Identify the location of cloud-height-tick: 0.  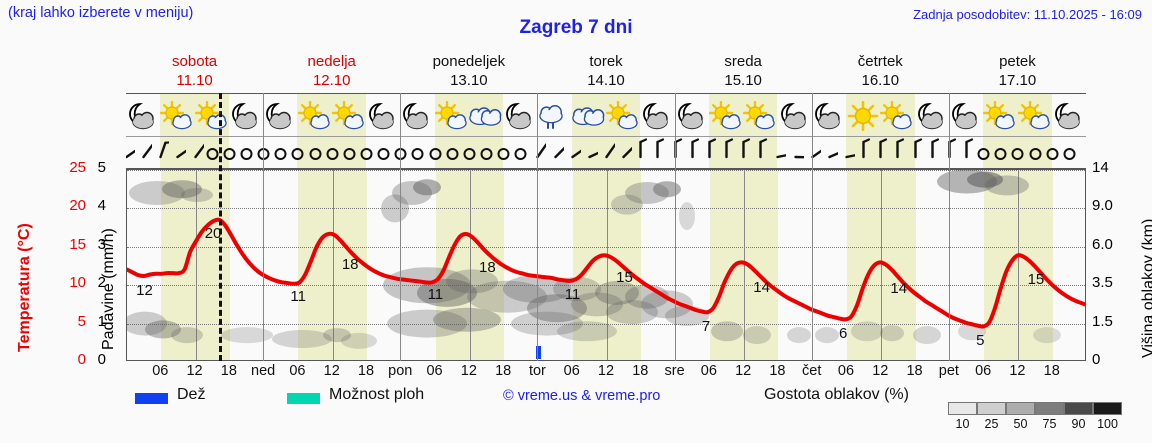
(1096, 359).